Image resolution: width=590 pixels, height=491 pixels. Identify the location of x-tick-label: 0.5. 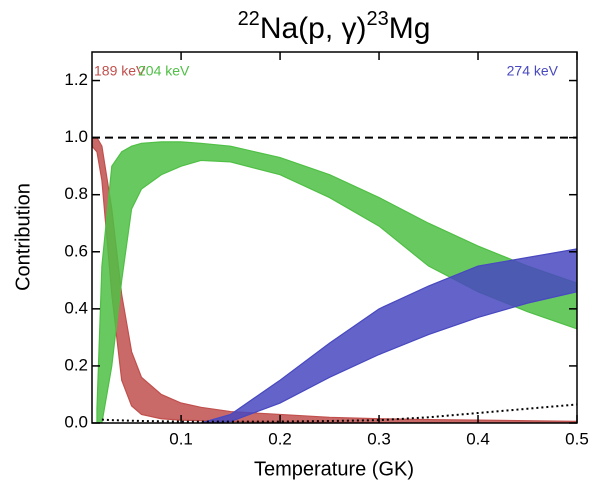
(577, 438).